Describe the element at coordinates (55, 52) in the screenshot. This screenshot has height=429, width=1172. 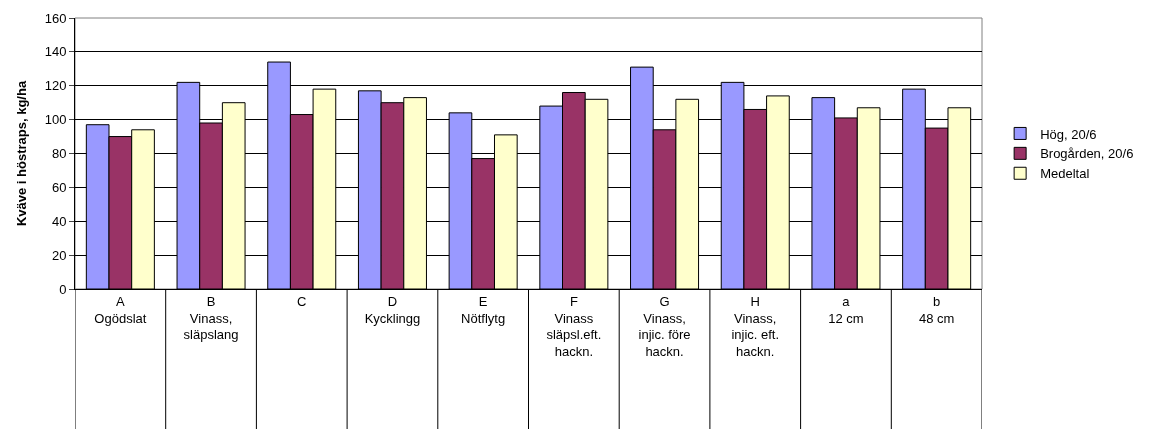
I see `y-tick-label: 140` at that location.